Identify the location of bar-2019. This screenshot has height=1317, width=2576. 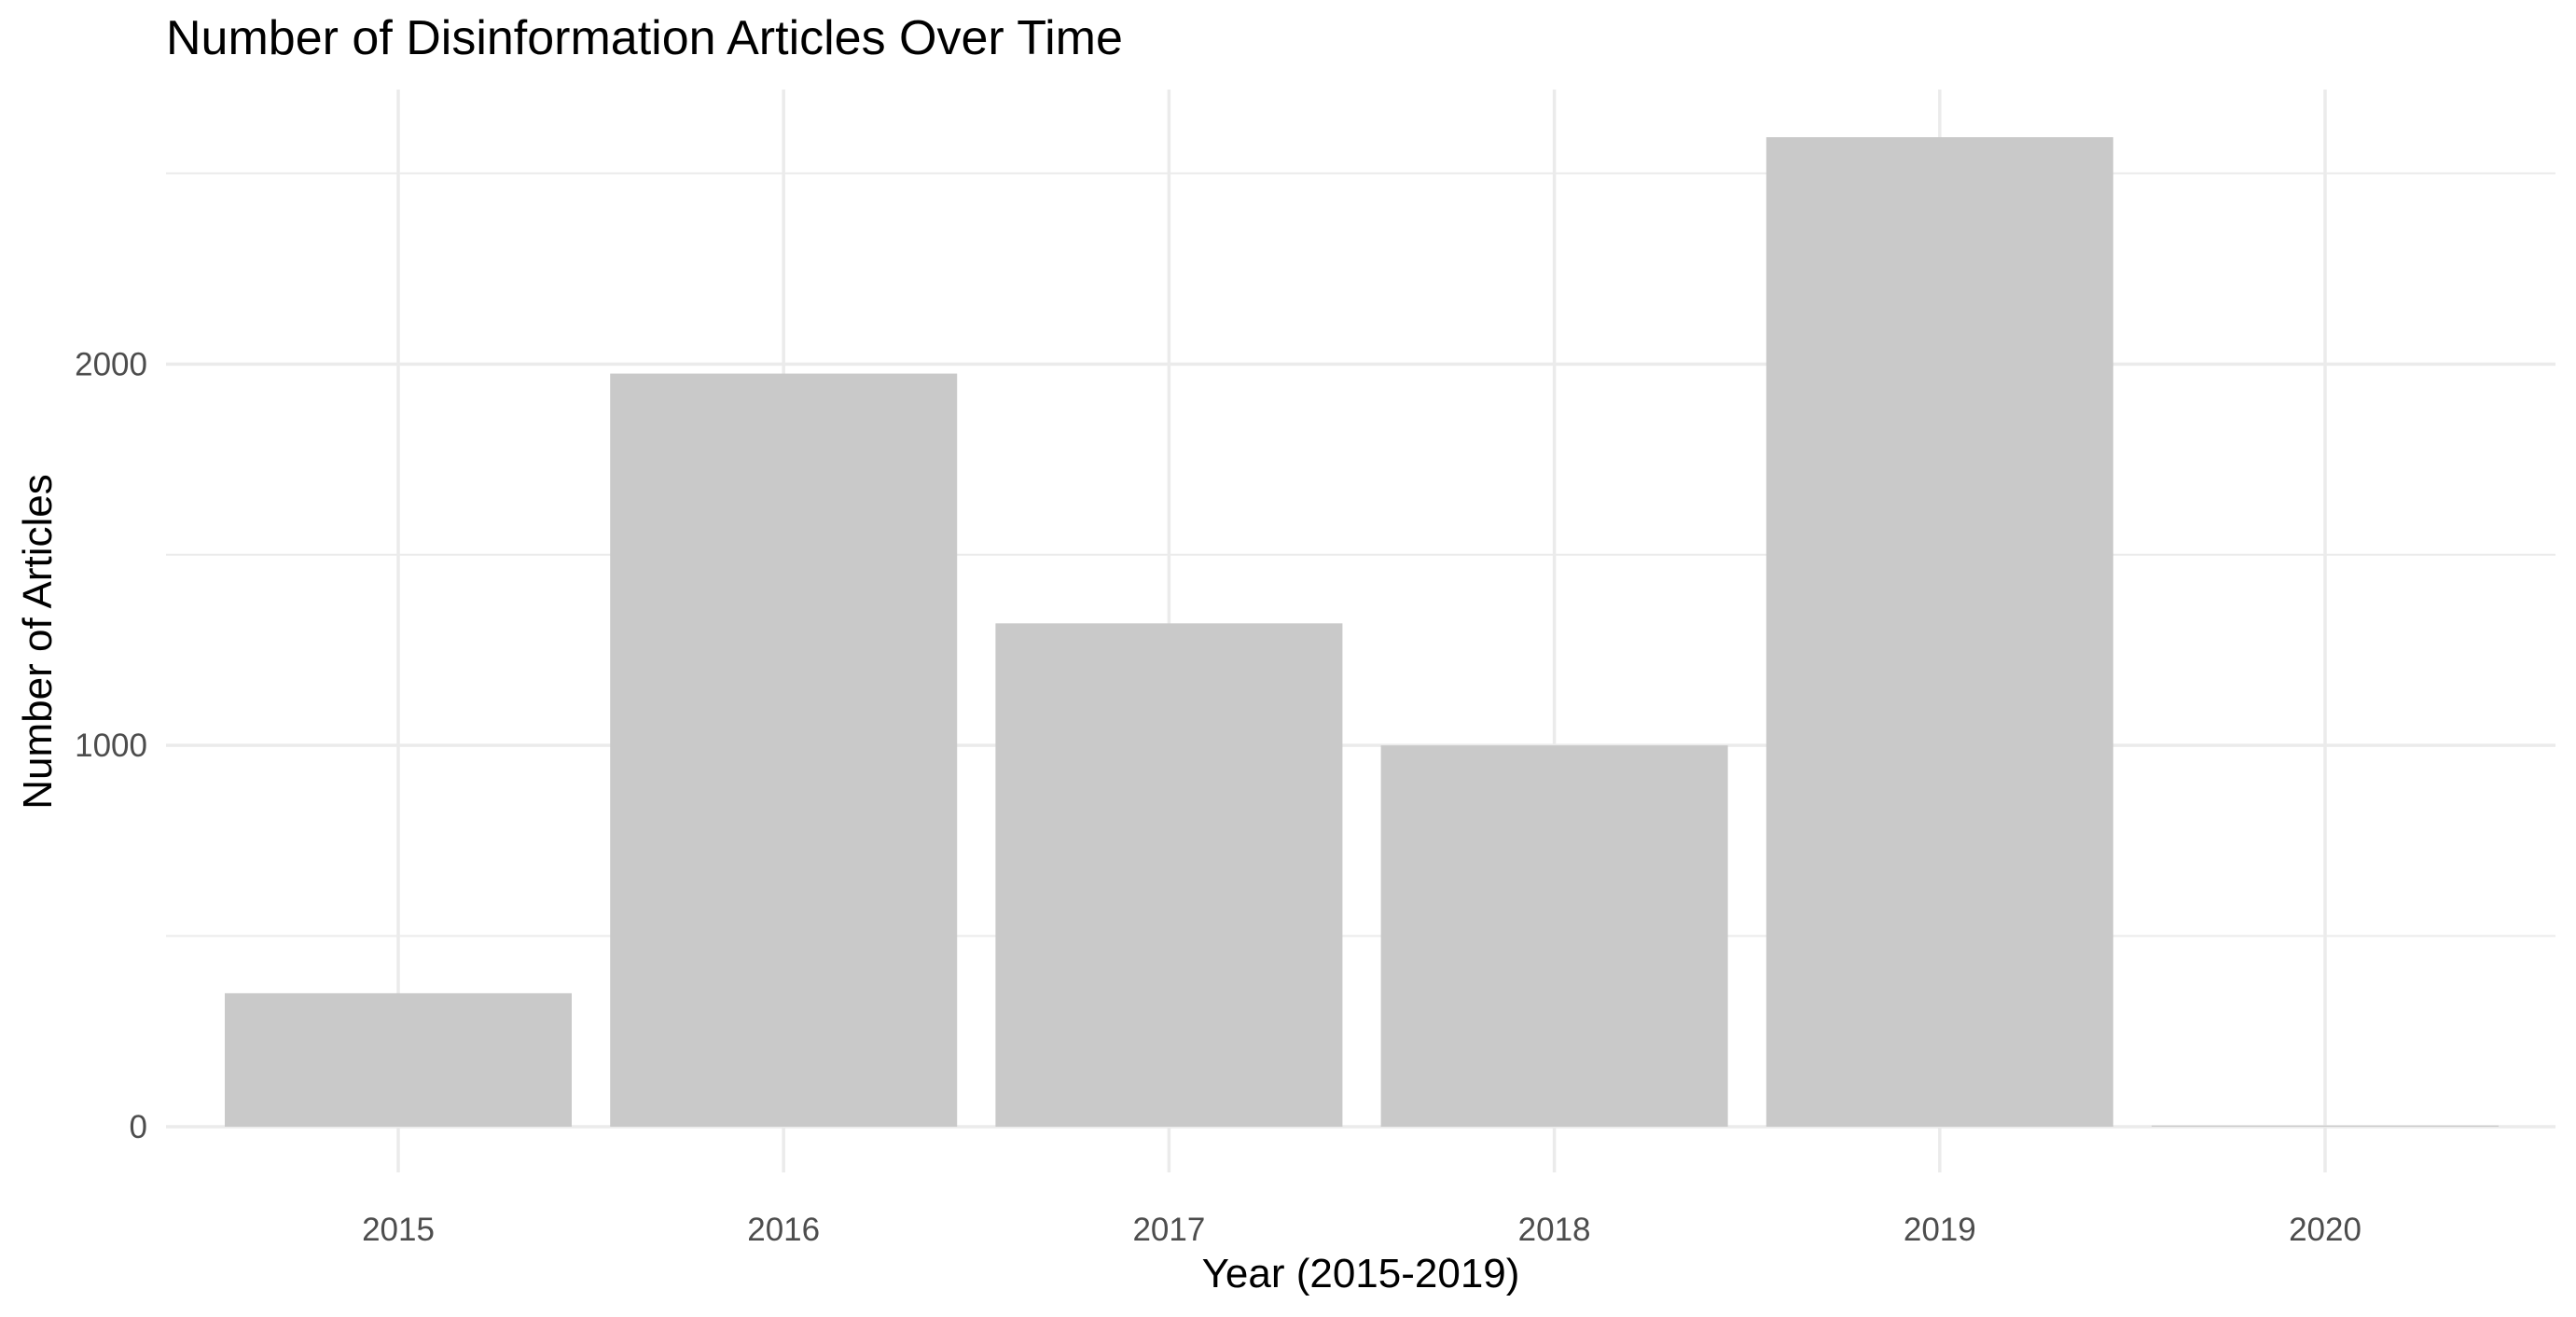
(1939, 632).